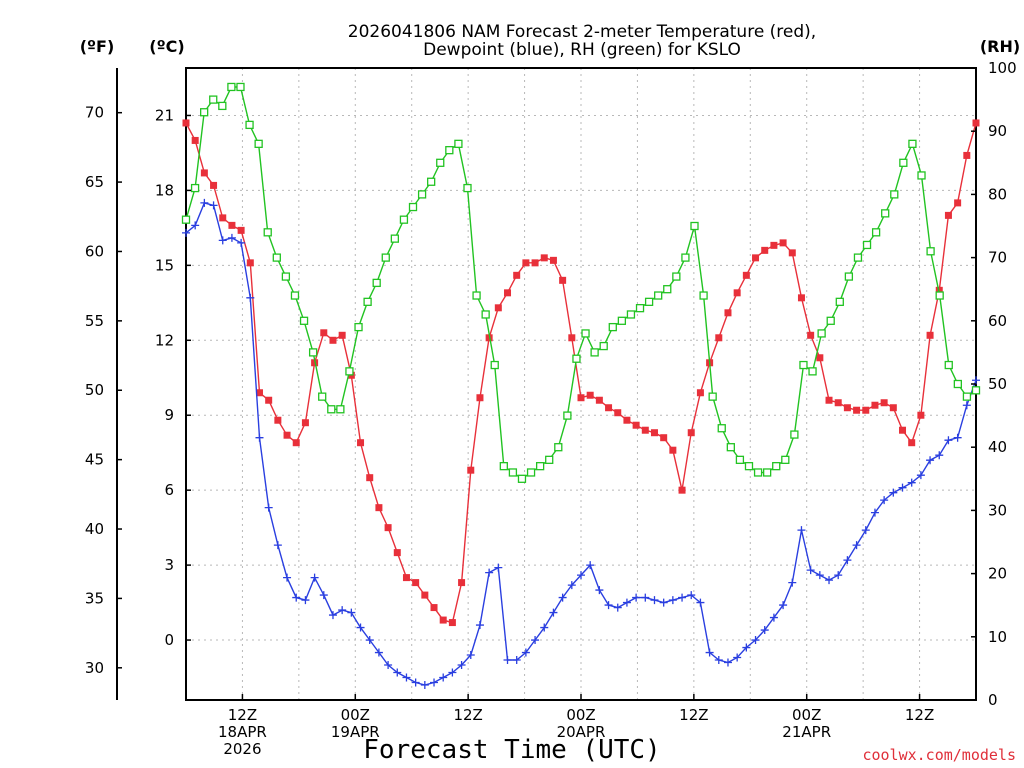 The width and height of the screenshot is (1024, 768). I want to click on rh-tick-label: 70, so click(997, 258).